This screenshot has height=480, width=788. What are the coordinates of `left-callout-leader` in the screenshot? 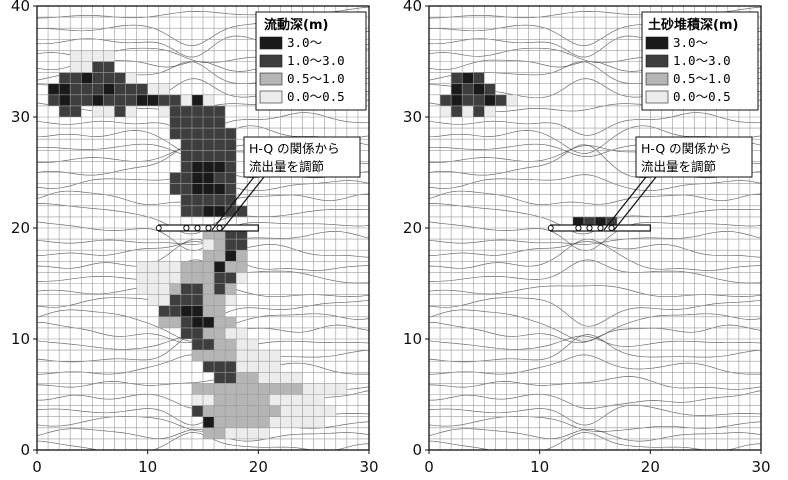 It's located at (233, 203).